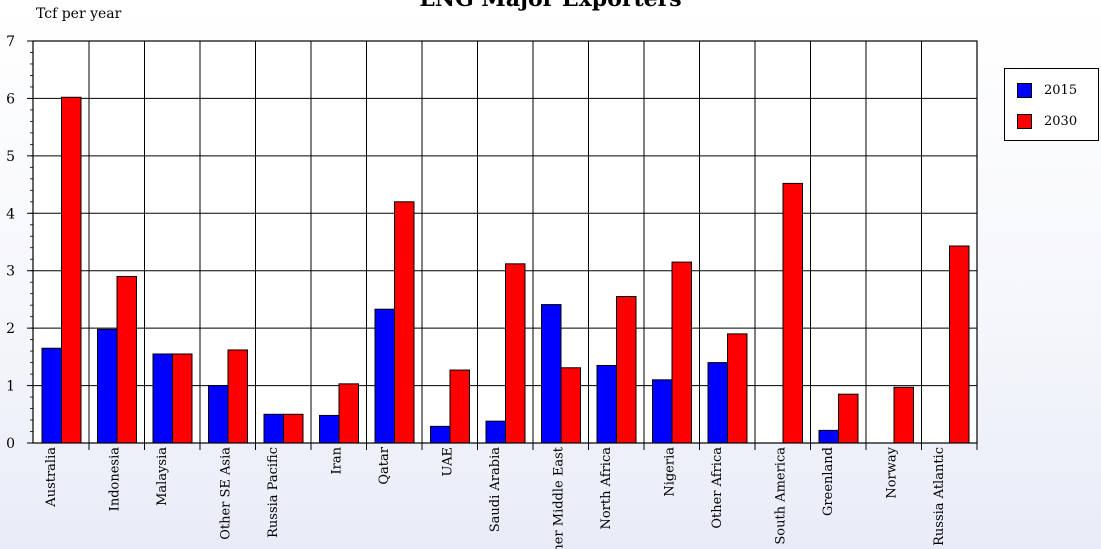  Describe the element at coordinates (1024, 90) in the screenshot. I see `legend-swatch-2015` at that location.